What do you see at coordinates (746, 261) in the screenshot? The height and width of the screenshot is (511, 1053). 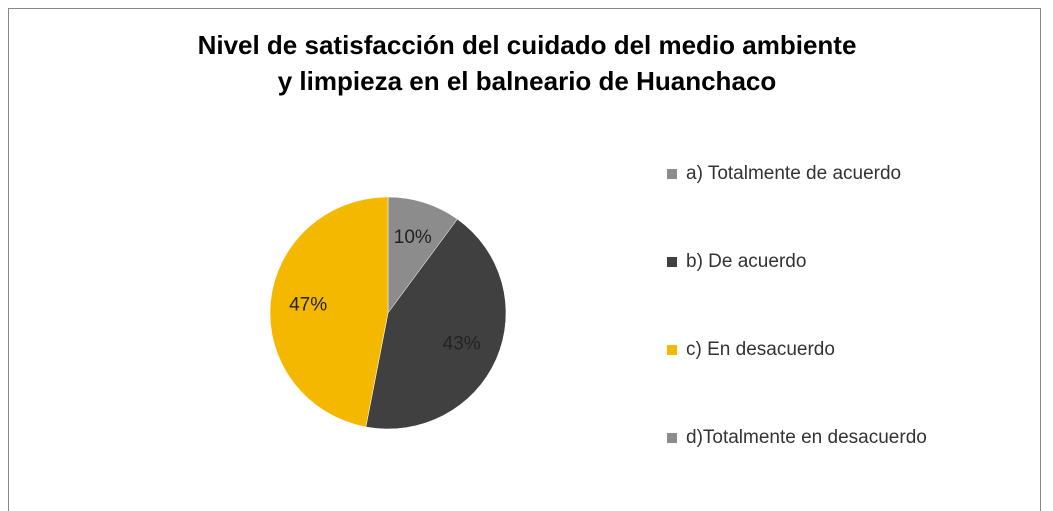 I see `legend-label: b) De acuerdo` at bounding box center [746, 261].